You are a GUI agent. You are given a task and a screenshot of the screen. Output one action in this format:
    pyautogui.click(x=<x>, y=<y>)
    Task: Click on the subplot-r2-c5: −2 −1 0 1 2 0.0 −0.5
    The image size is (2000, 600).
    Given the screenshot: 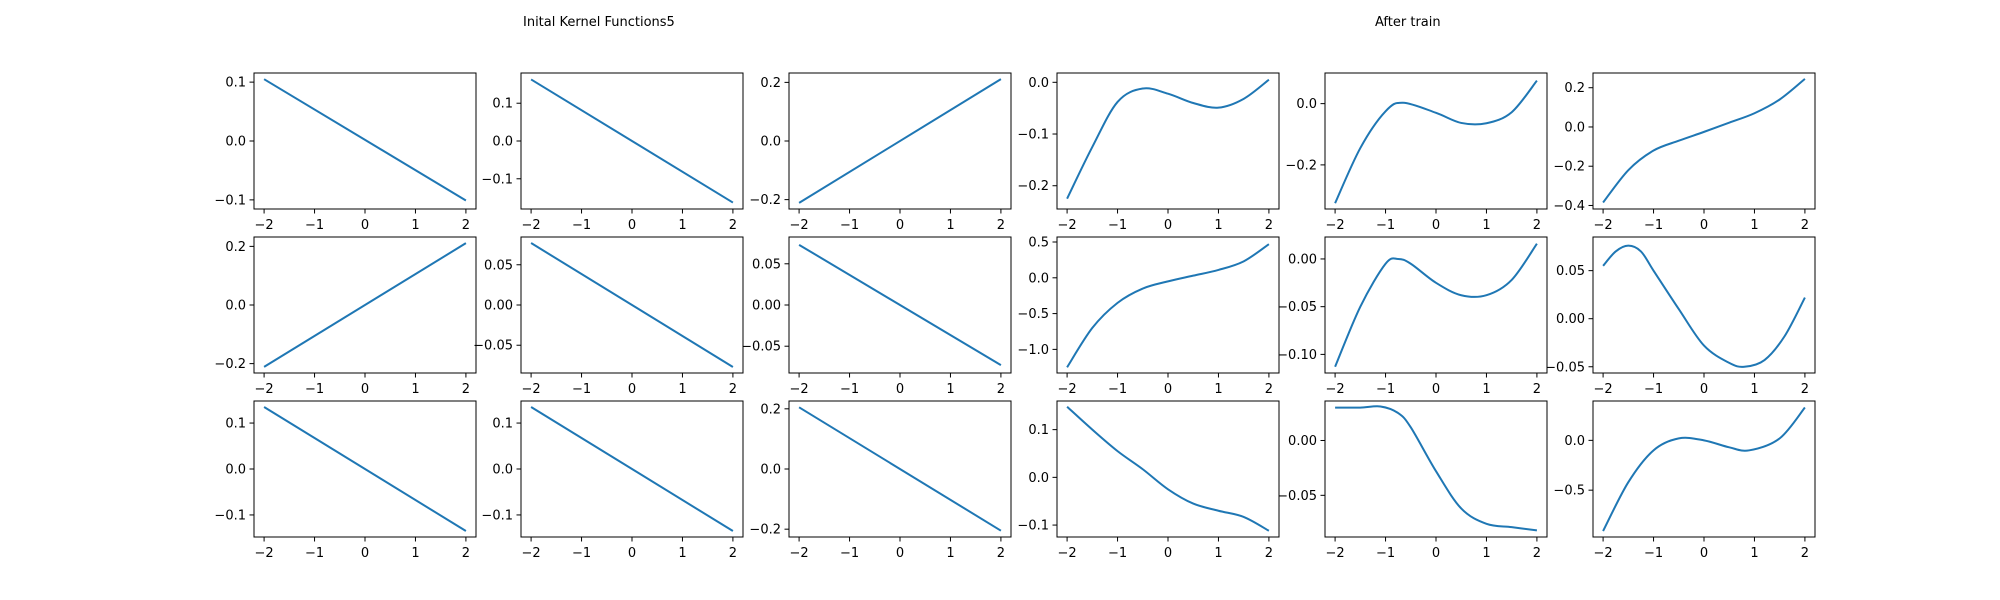 What is the action you would take?
    pyautogui.click(x=1684, y=480)
    